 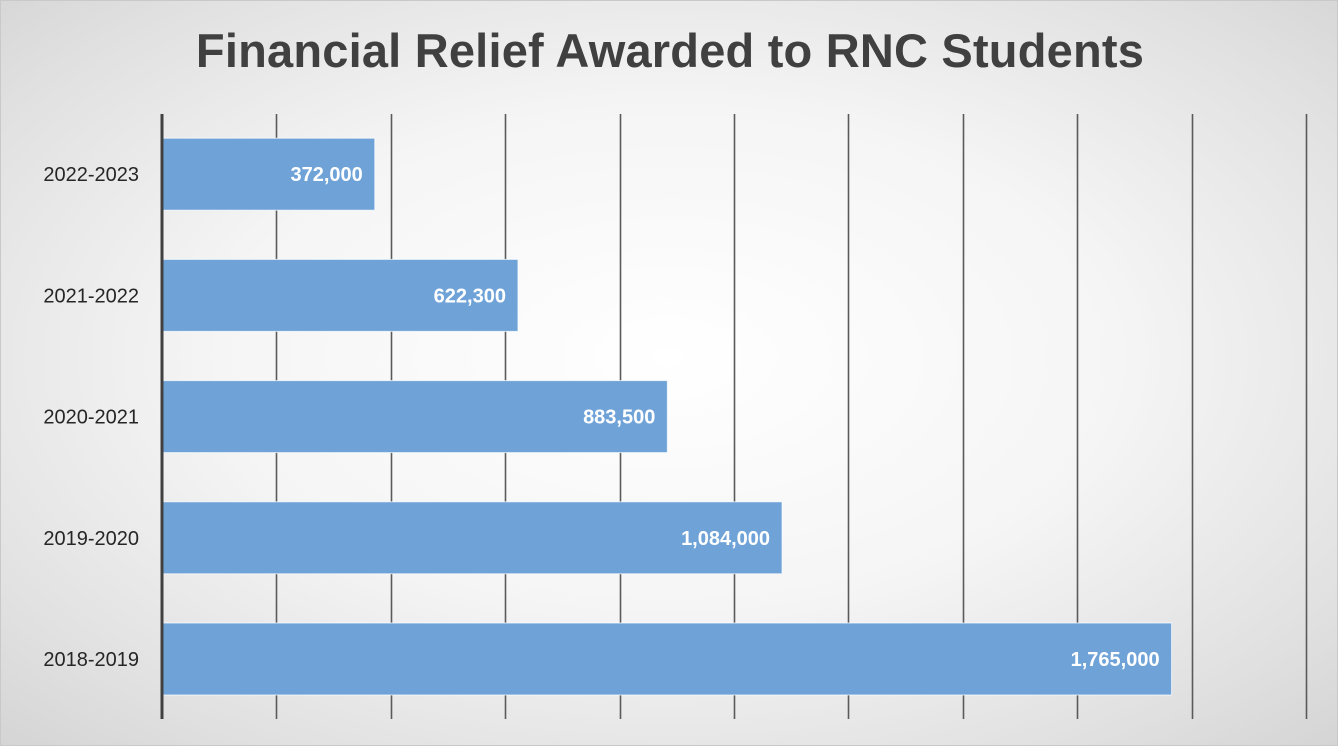 I want to click on category-label: 2020-2021, so click(x=91, y=418).